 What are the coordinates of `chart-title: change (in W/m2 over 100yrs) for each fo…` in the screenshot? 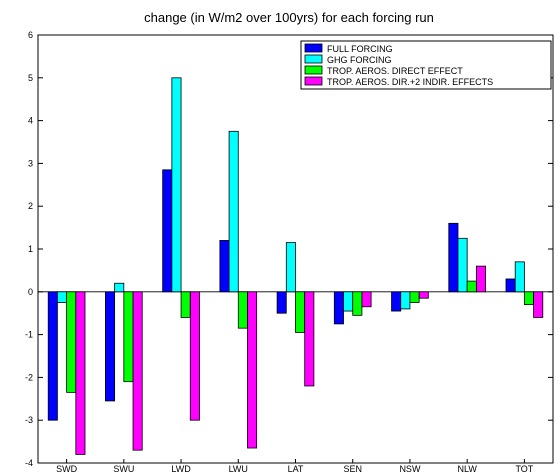 It's located at (289, 17).